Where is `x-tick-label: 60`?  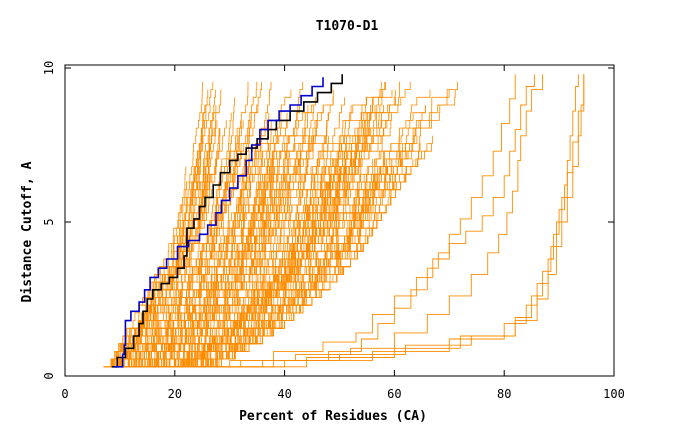 x-tick-label: 60 is located at coordinates (394, 394).